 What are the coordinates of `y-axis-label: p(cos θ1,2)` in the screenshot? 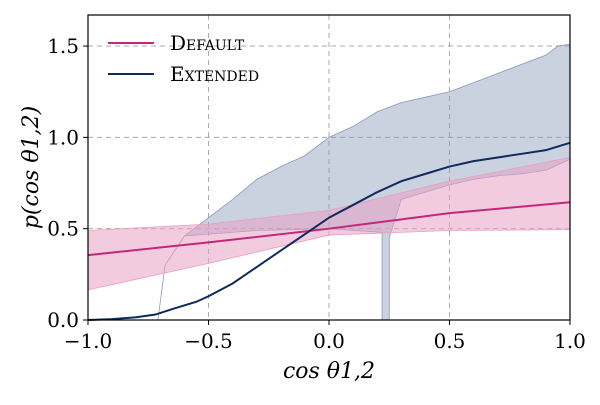 It's located at (31, 167).